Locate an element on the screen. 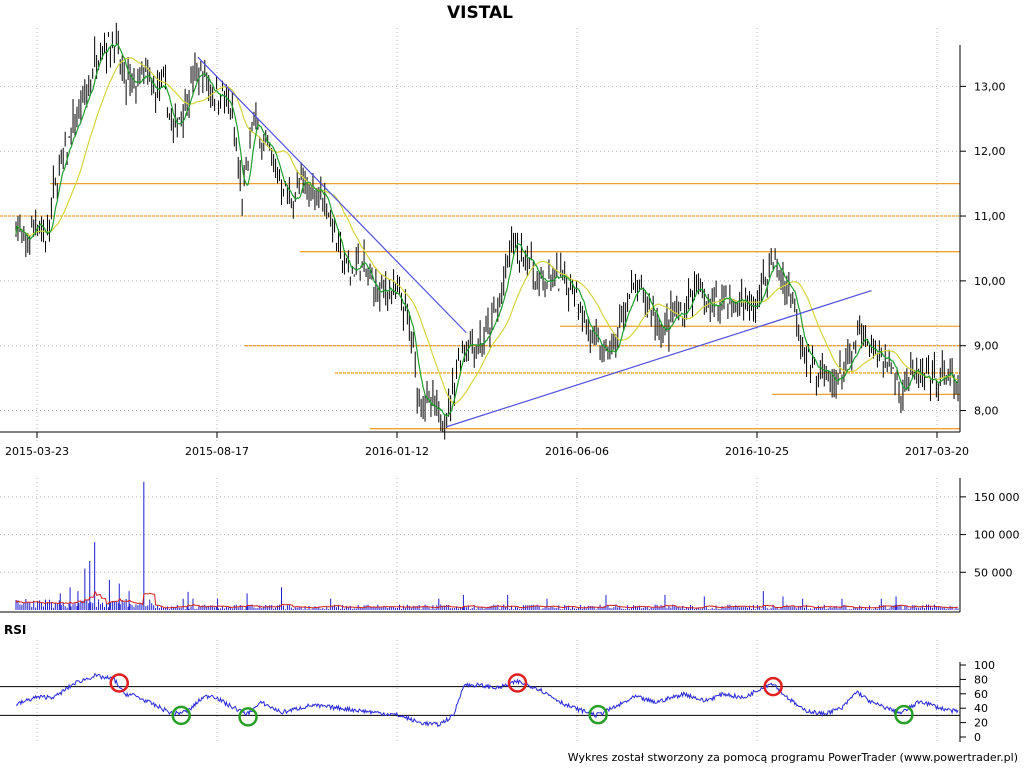  rsi-tick-label: 80 is located at coordinates (981, 679).